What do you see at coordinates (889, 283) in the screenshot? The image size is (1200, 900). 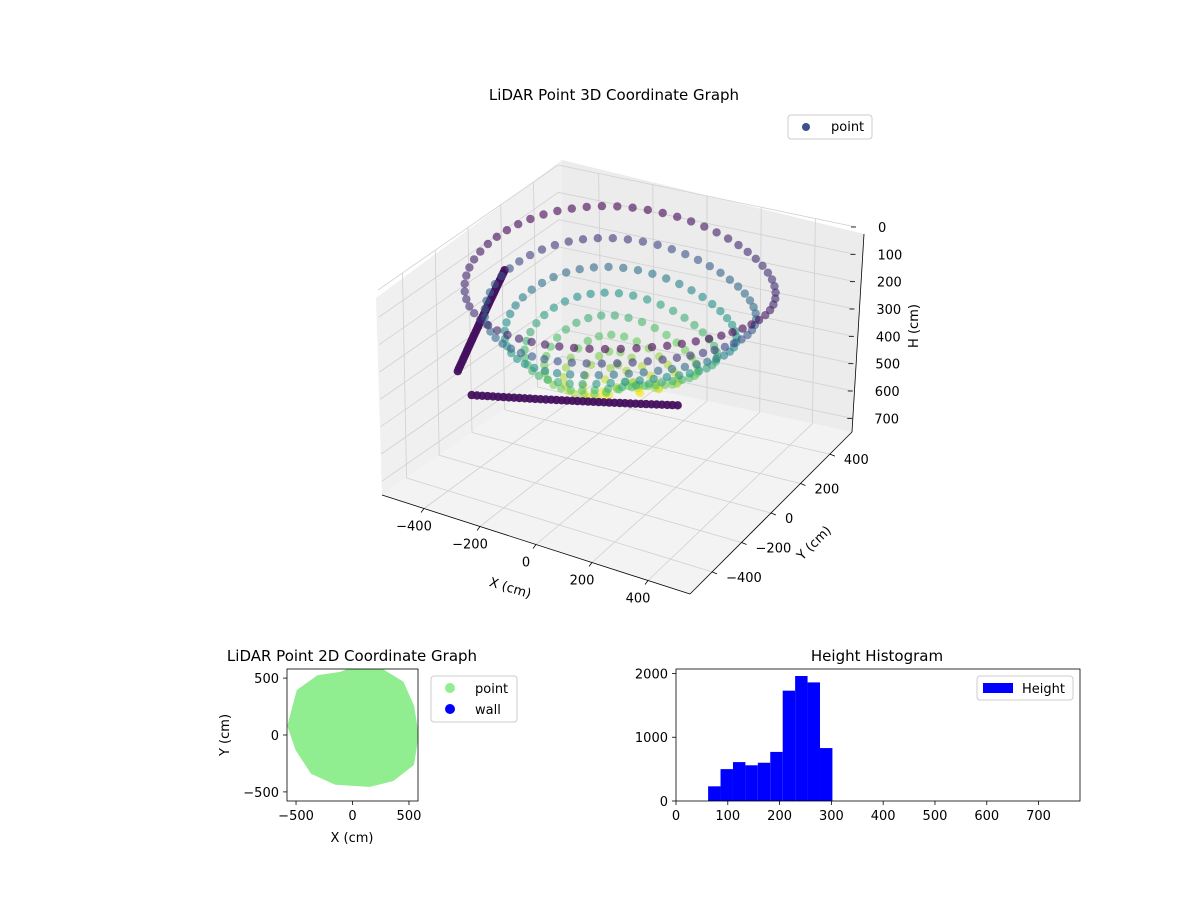 I see `z-tick-label-3d: 200` at bounding box center [889, 283].